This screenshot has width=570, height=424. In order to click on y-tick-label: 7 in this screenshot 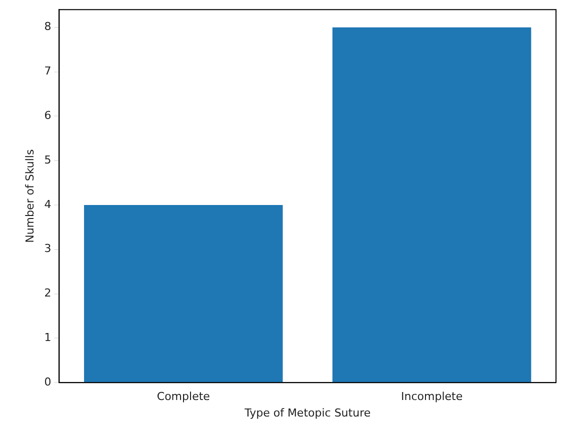, I will do `click(48, 71)`.